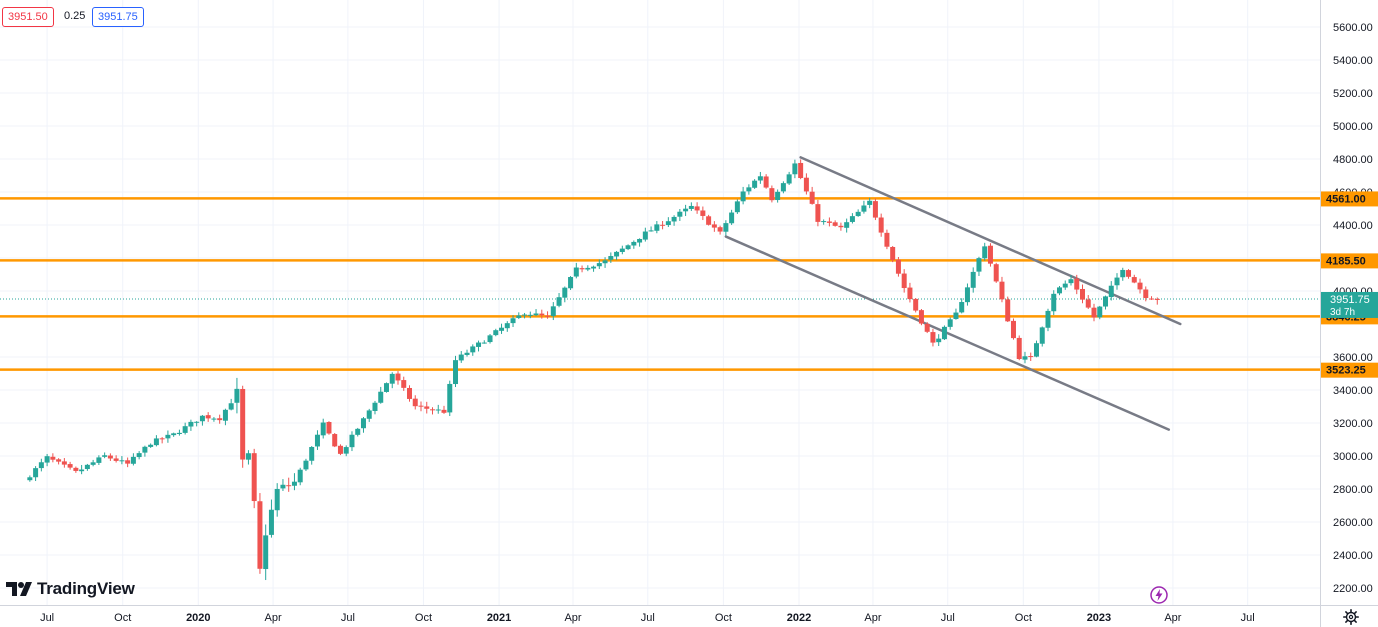 This screenshot has width=1378, height=627. What do you see at coordinates (1099, 618) in the screenshot?
I see `x-tick-label: 2023` at bounding box center [1099, 618].